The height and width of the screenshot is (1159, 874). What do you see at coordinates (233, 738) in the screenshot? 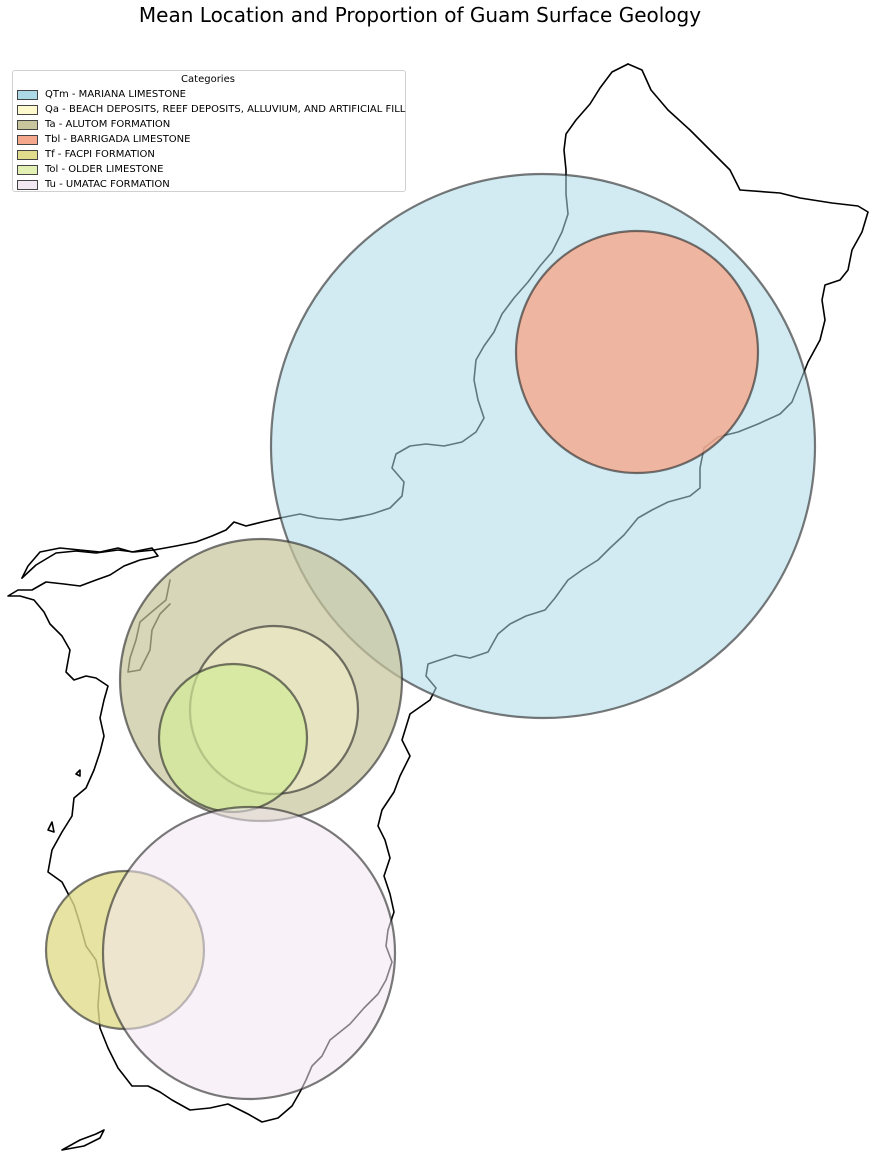
I see `bubble-tol` at bounding box center [233, 738].